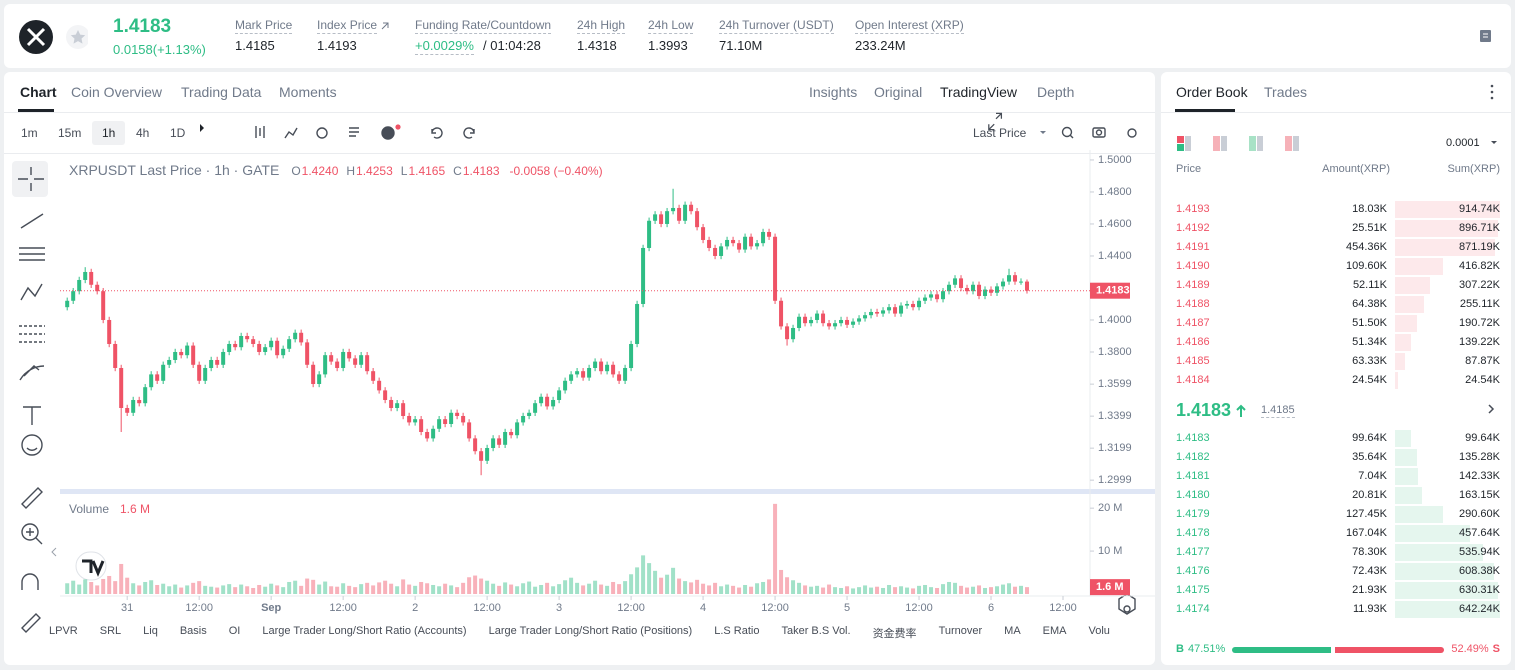 This screenshot has width=1515, height=670. I want to click on order-amount: 63.33K, so click(1369, 361).